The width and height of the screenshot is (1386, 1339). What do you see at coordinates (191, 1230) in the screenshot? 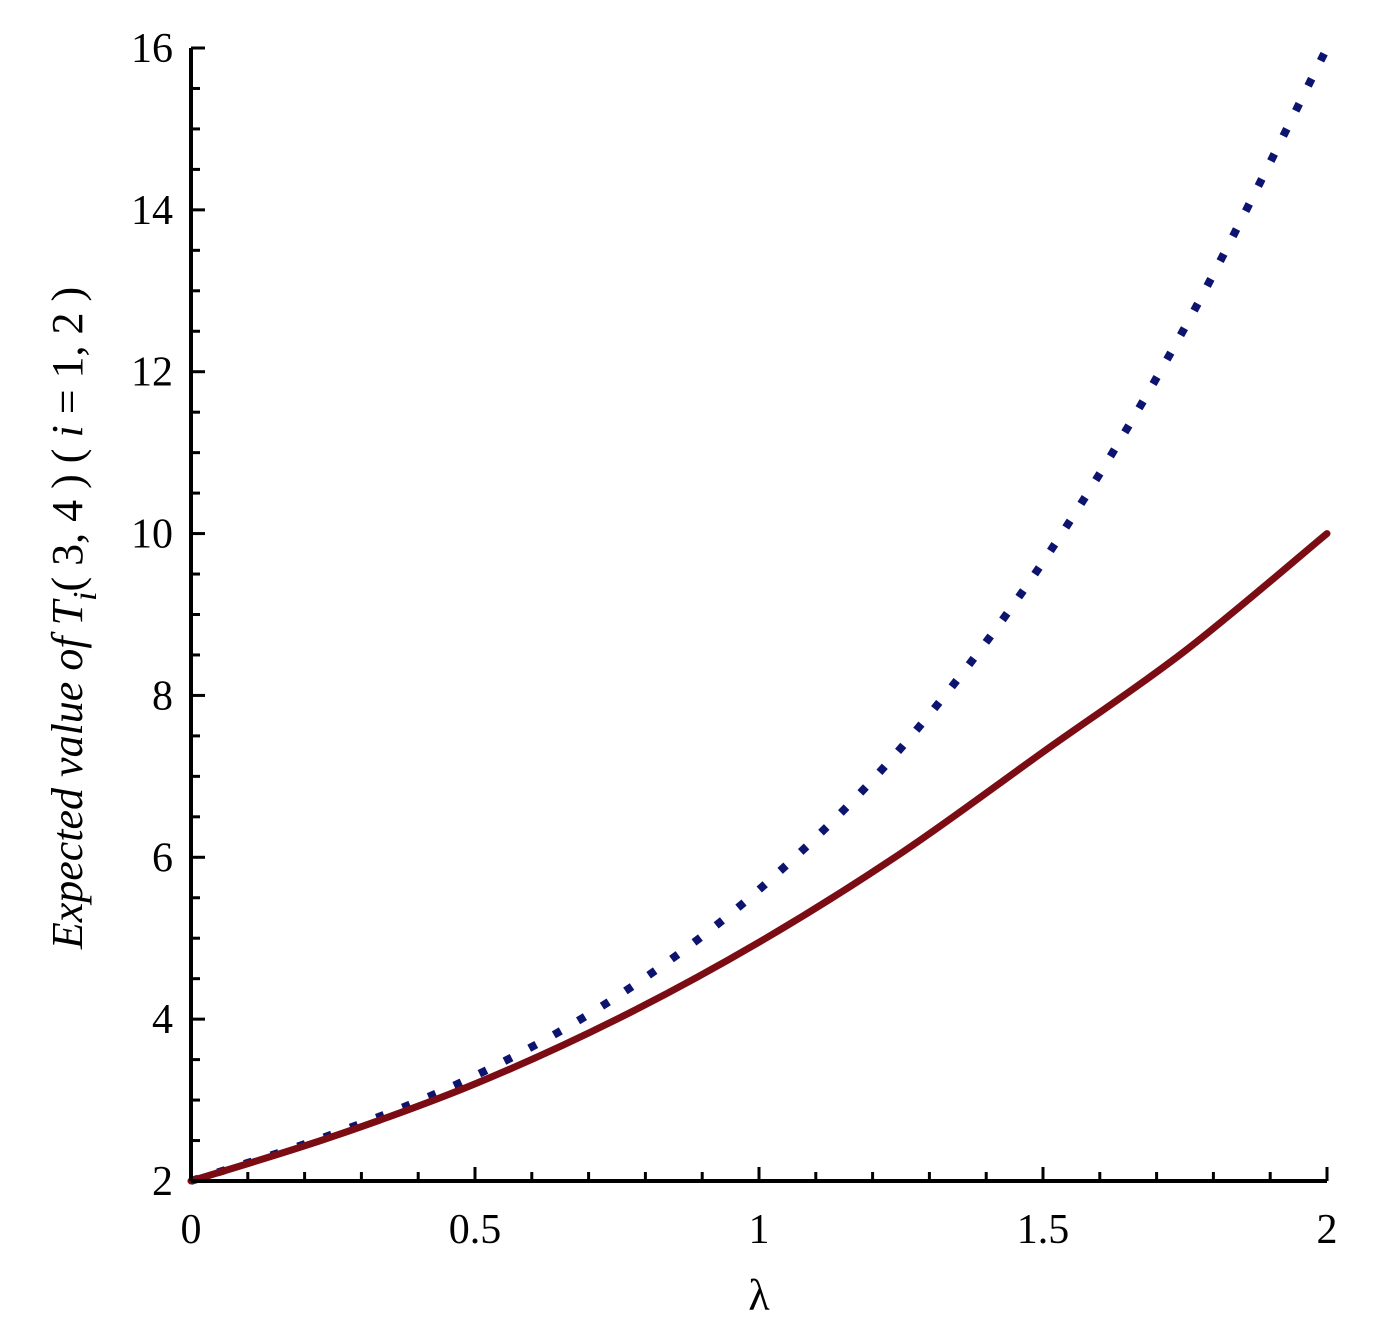
I see `x-tick-label: 0` at bounding box center [191, 1230].